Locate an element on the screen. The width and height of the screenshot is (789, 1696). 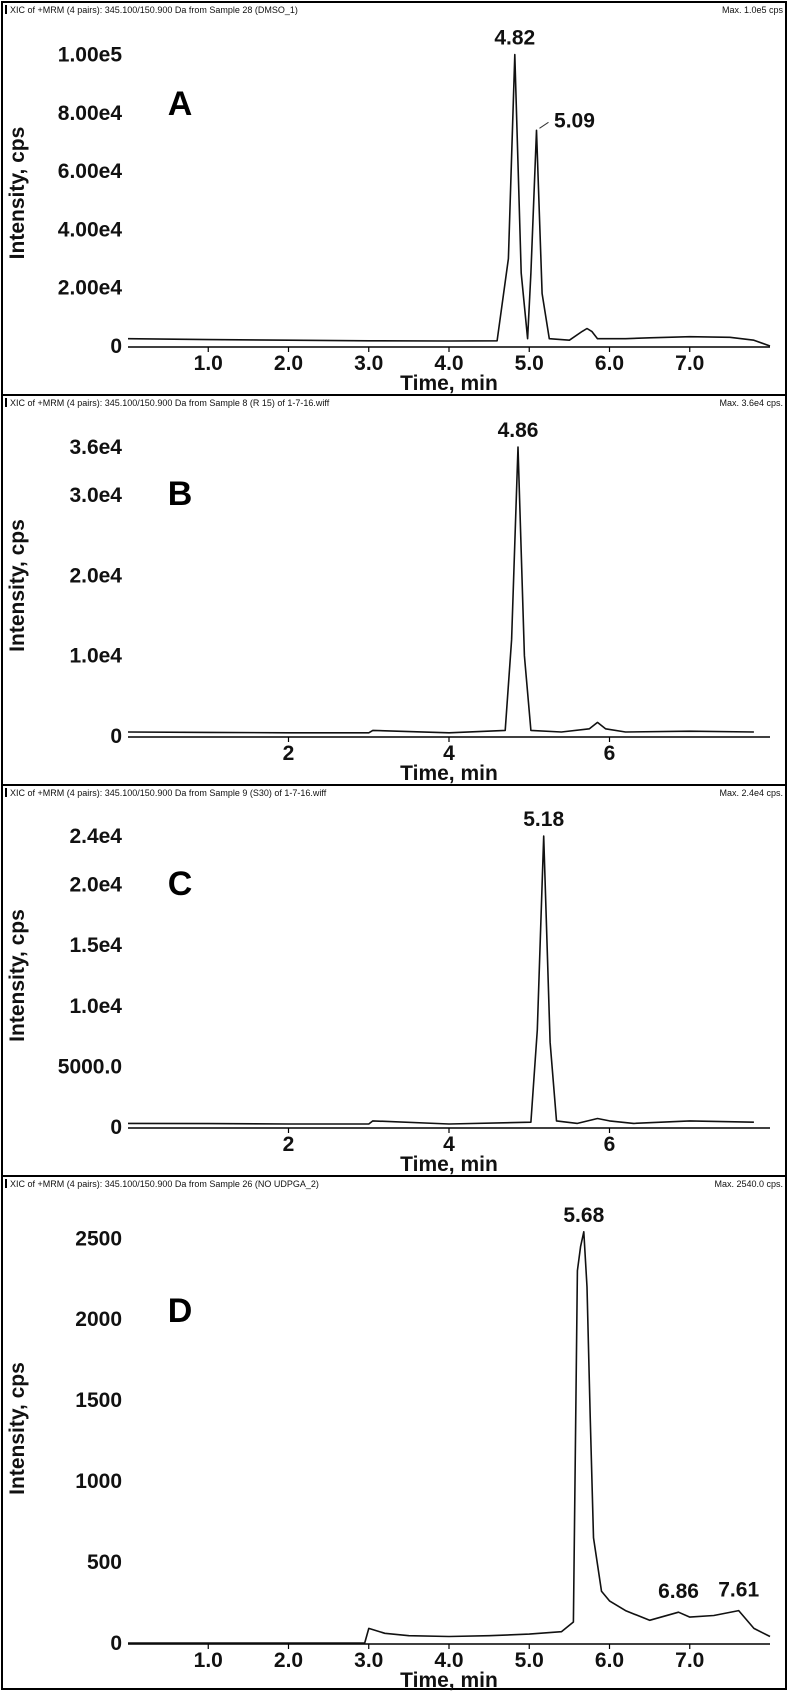
panel-letter: C is located at coordinates (180, 884).